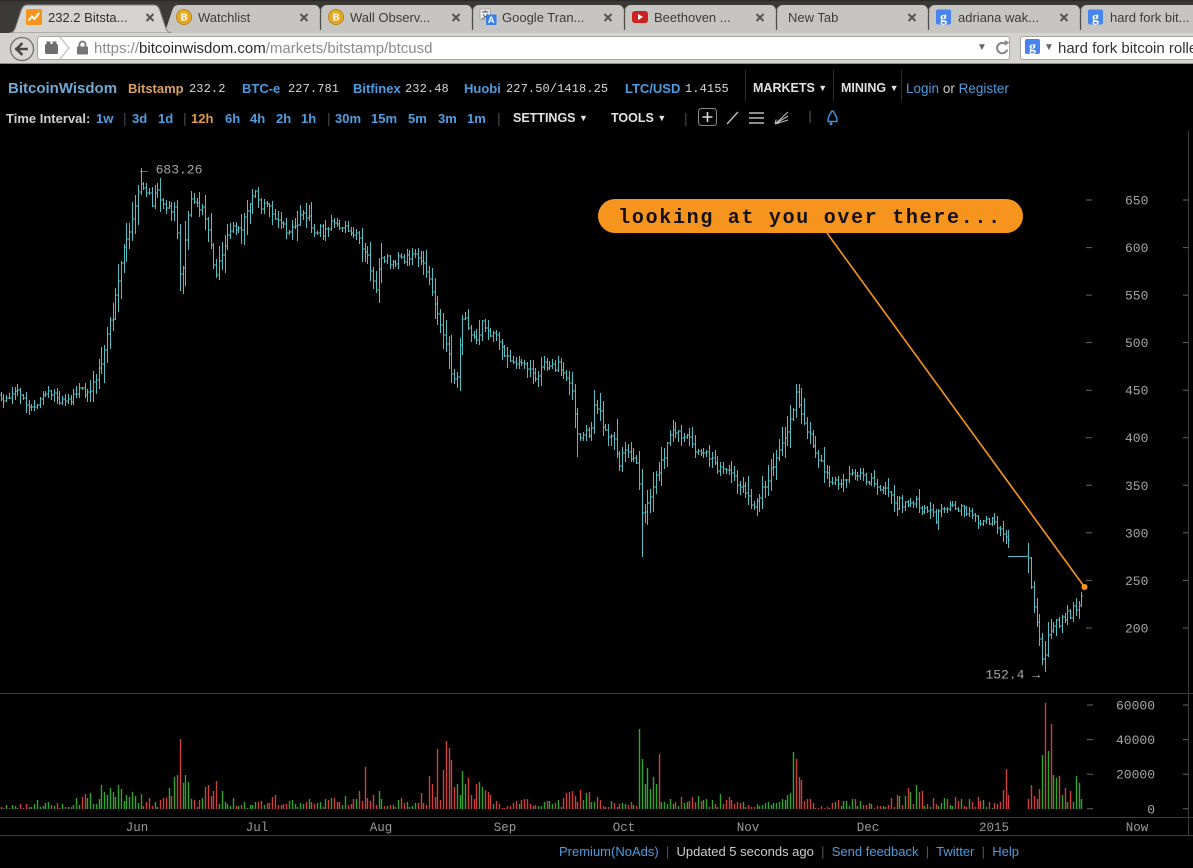 The height and width of the screenshot is (868, 1193). I want to click on svg-text: 450, so click(1136, 391).